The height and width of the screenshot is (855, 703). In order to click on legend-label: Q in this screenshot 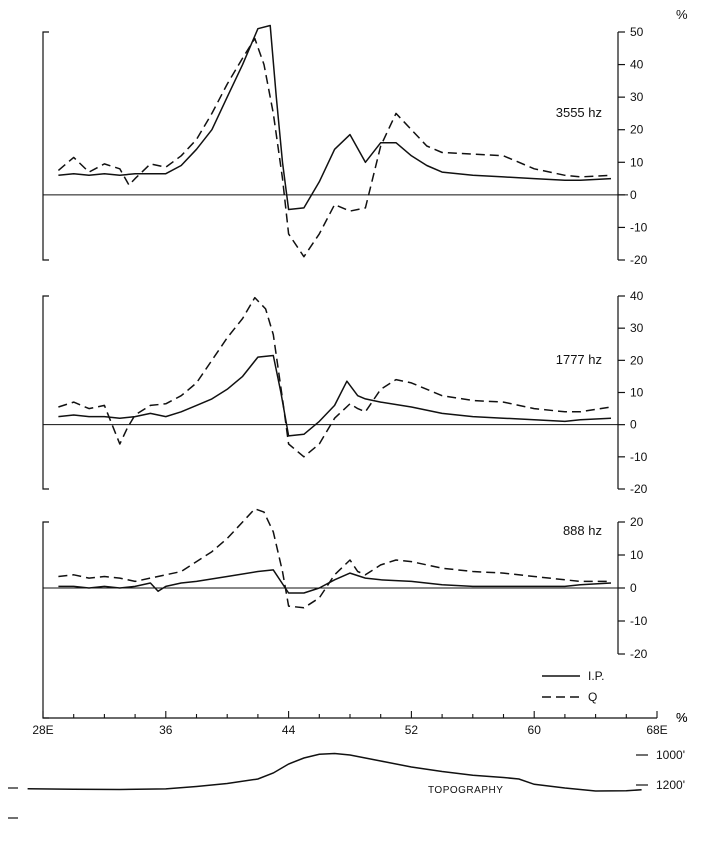, I will do `click(592, 697)`.